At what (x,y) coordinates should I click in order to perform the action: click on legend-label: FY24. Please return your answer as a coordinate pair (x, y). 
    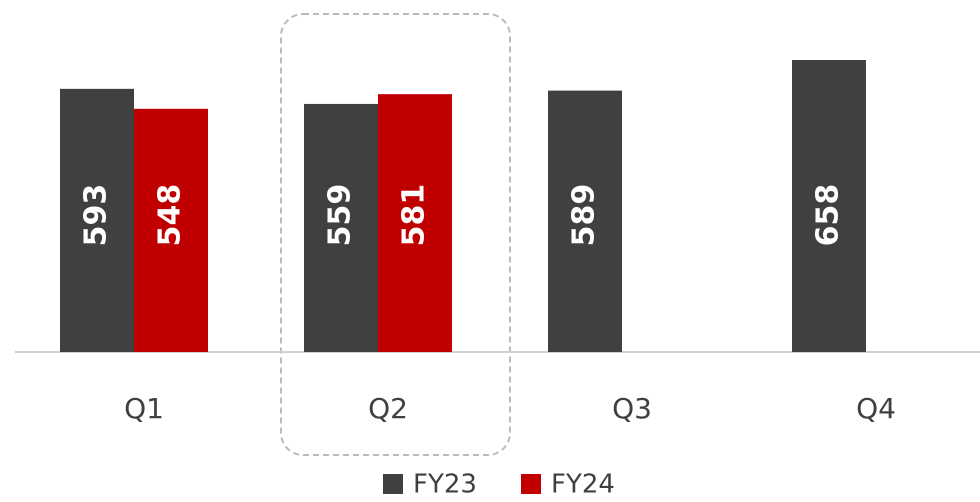
    Looking at the image, I should click on (583, 485).